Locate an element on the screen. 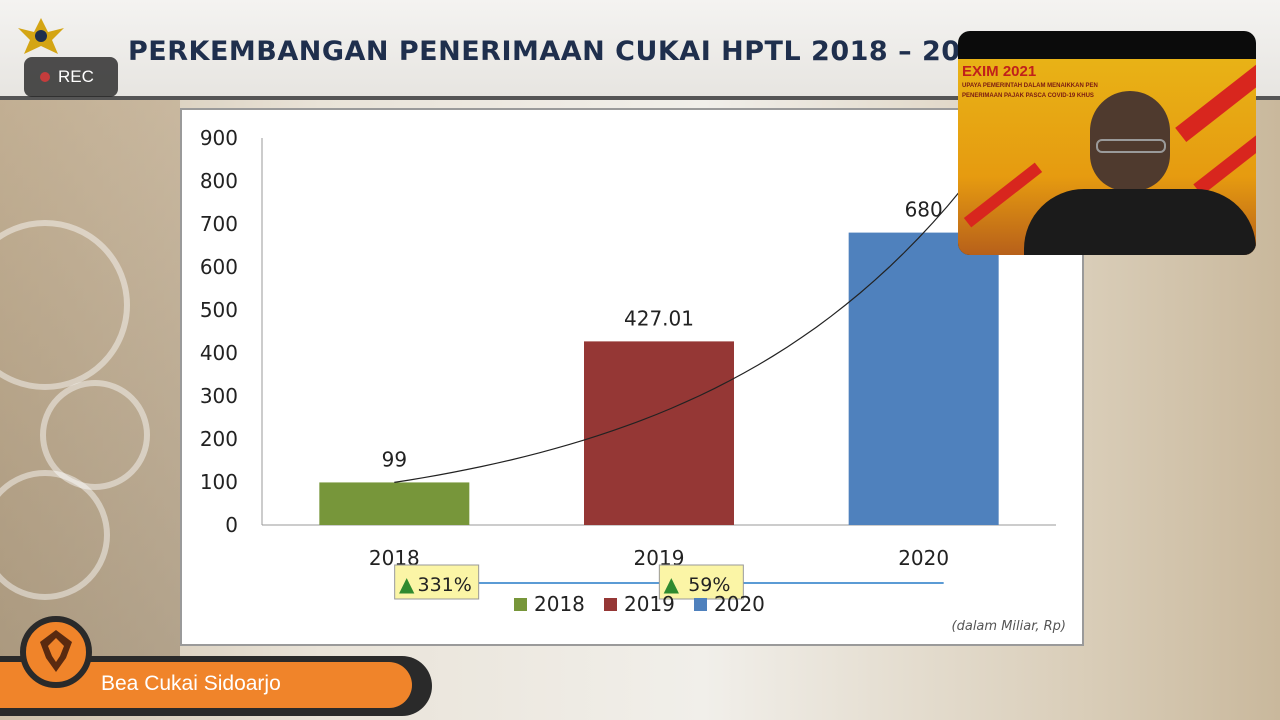 The width and height of the screenshot is (1280, 720). y-tick-label: 100 is located at coordinates (219, 482).